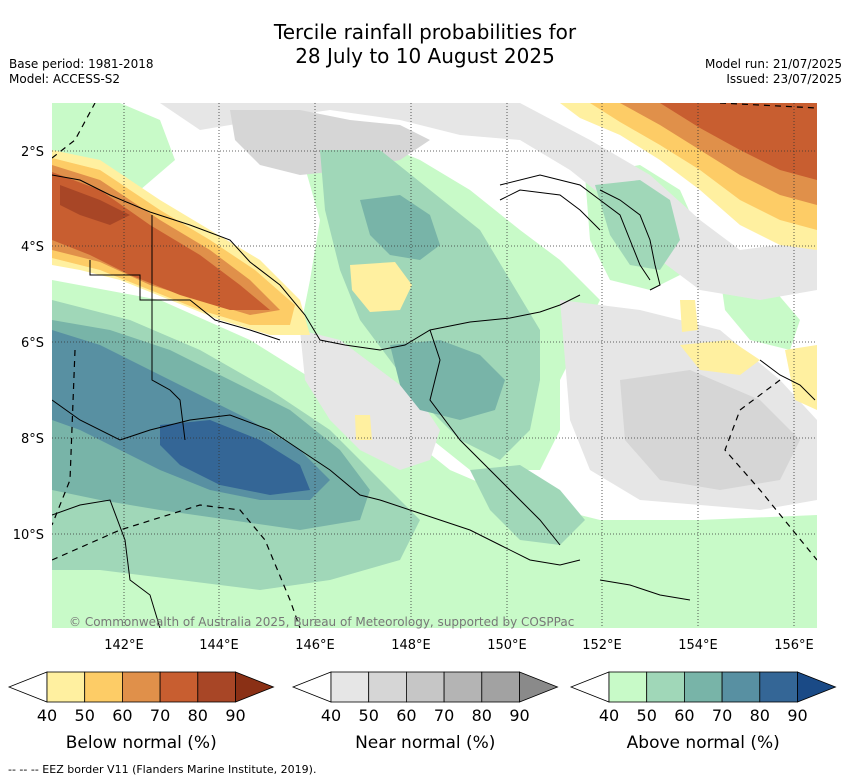 The height and width of the screenshot is (781, 850). What do you see at coordinates (235, 457) in the screenshot?
I see `above-normal-90-south` at bounding box center [235, 457].